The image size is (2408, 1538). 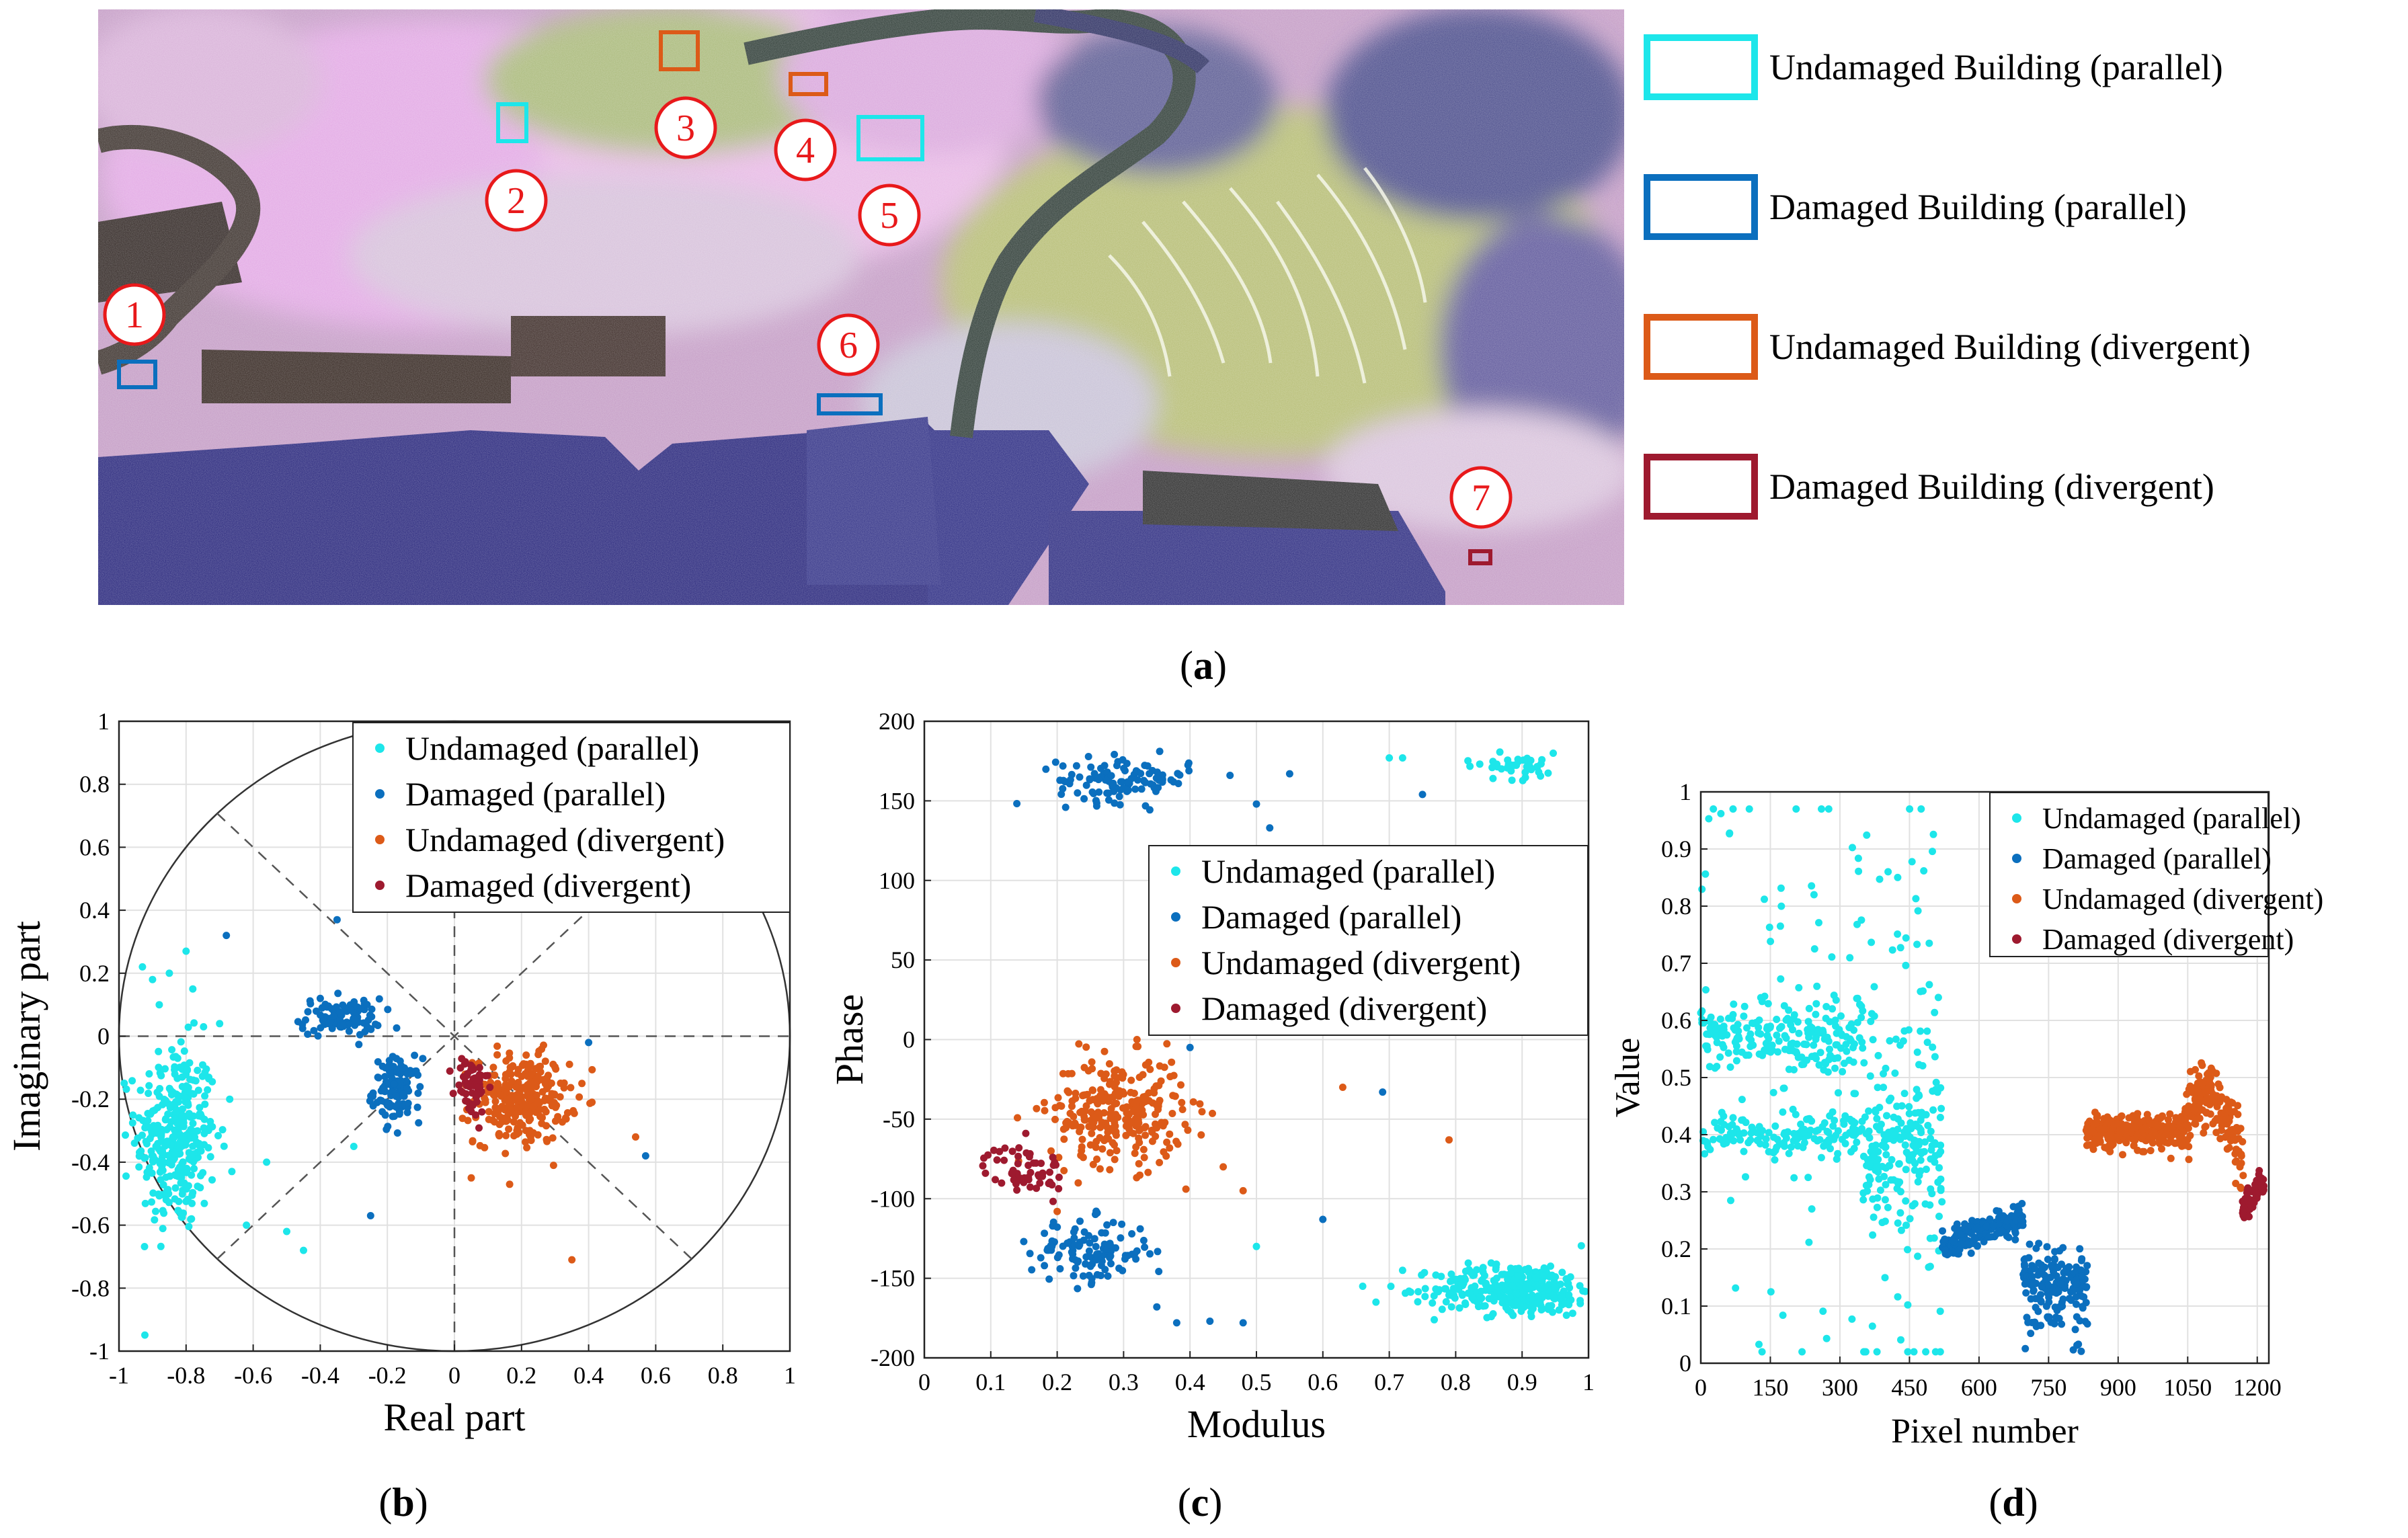 I want to click on y-tick-label: 0.2, so click(x=1676, y=1249).